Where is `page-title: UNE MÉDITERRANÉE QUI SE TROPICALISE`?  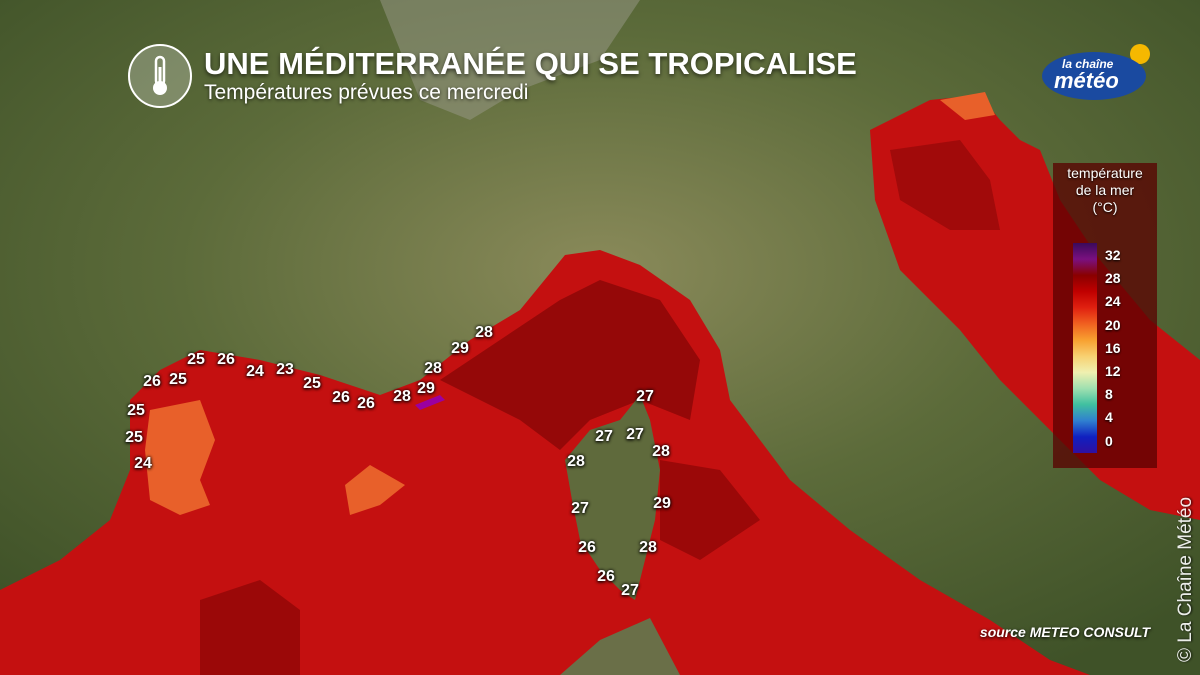 page-title: UNE MÉDITERRANÉE QUI SE TROPICALISE is located at coordinates (530, 63).